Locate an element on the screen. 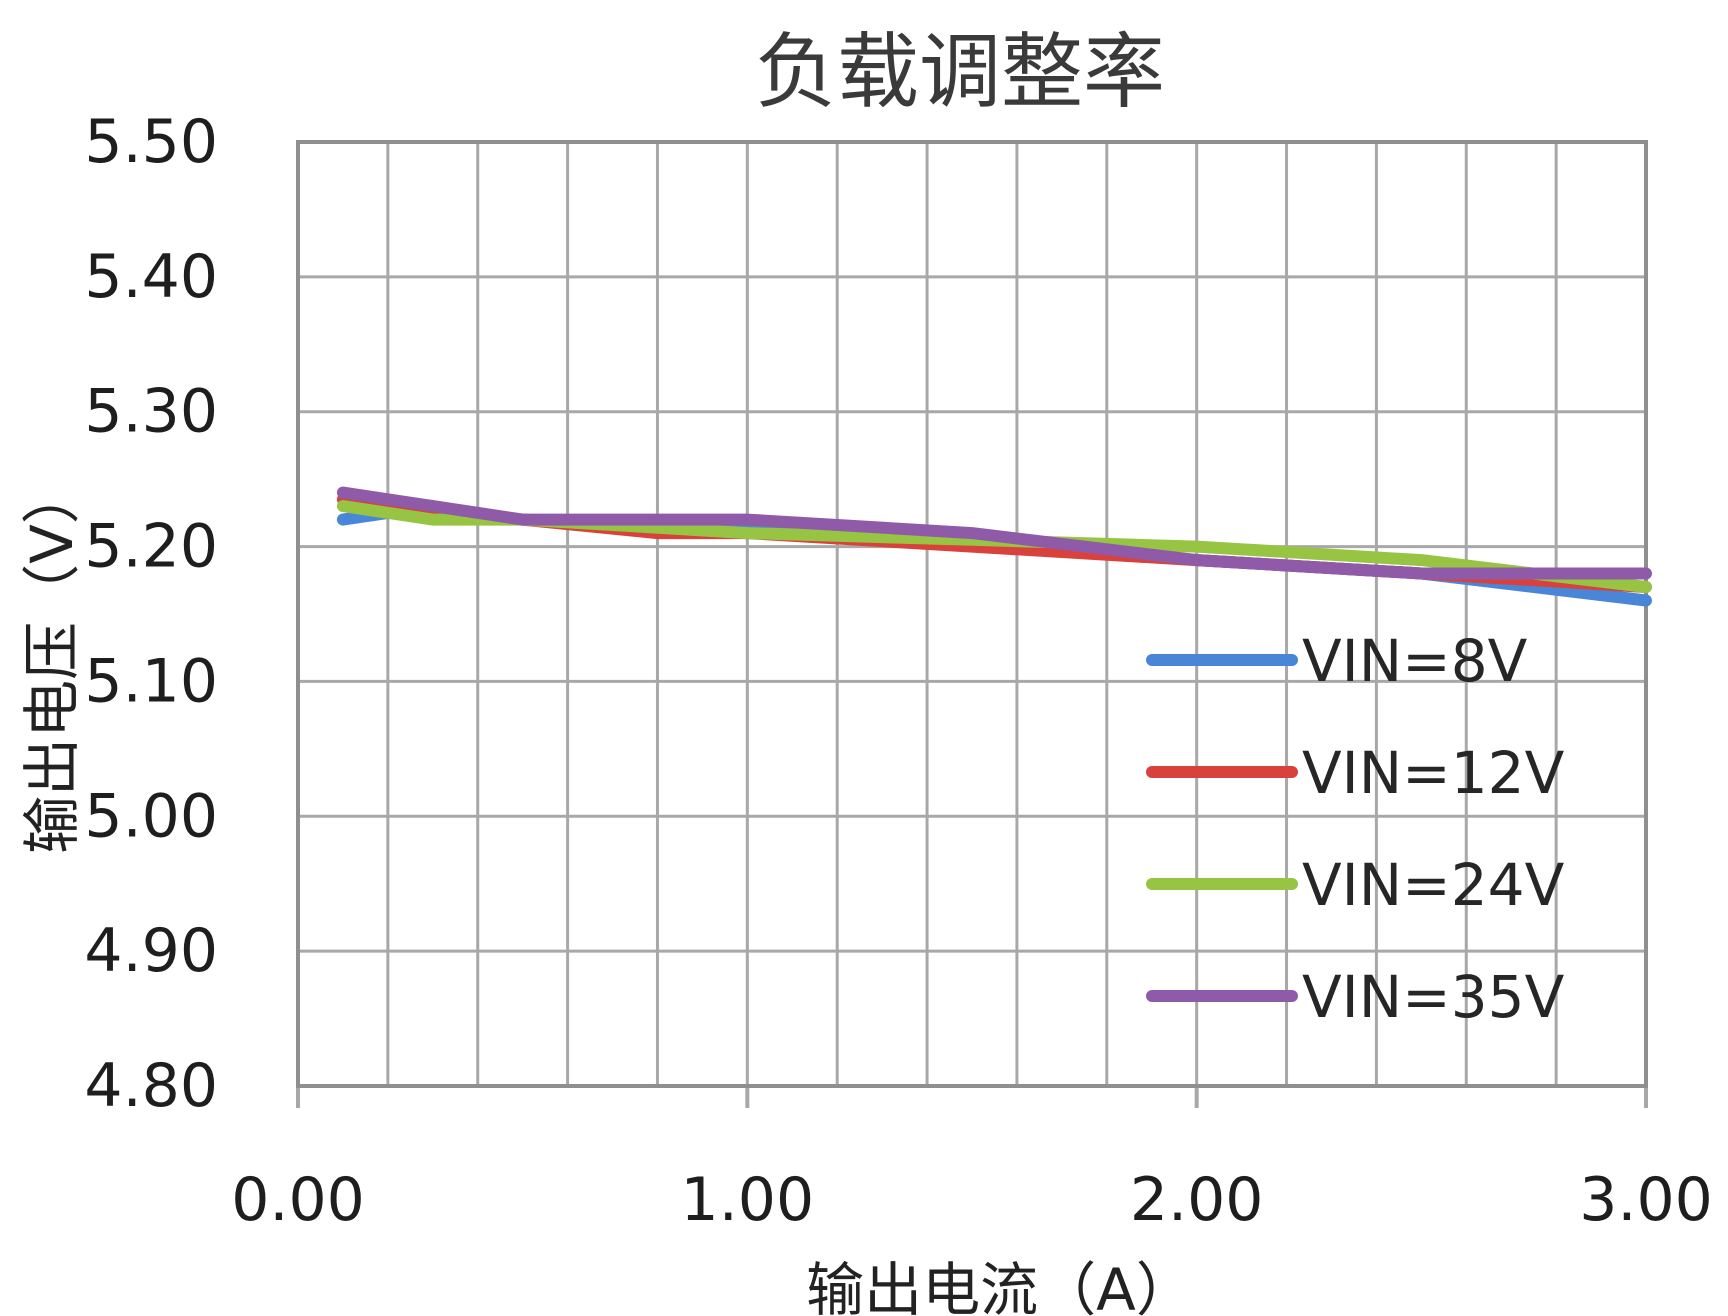 The image size is (1728, 1316). legend-label: VIN=35V is located at coordinates (1433, 997).